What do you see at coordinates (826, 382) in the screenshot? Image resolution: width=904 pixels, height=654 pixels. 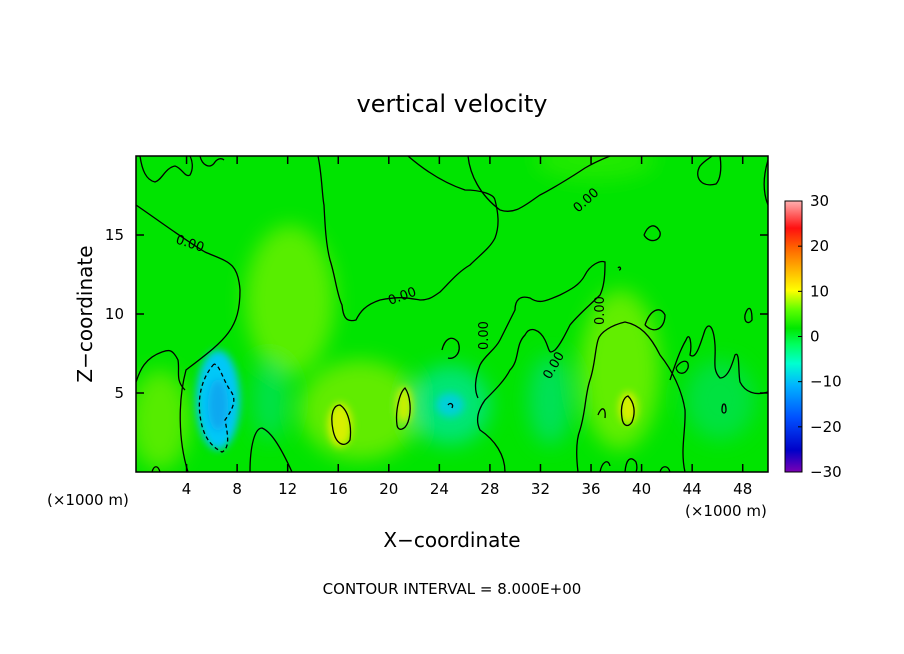 I see `colorbar-tick-label: −10` at bounding box center [826, 382].